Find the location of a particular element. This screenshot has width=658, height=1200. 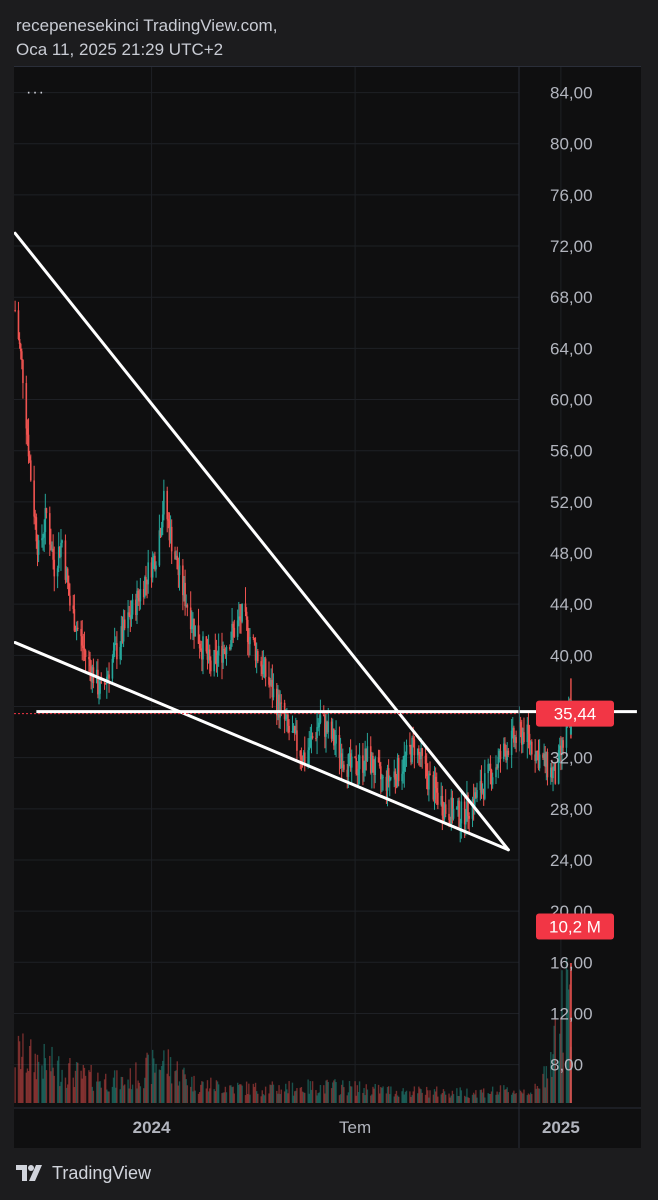

last-price-label: 35,44 is located at coordinates (575, 714).